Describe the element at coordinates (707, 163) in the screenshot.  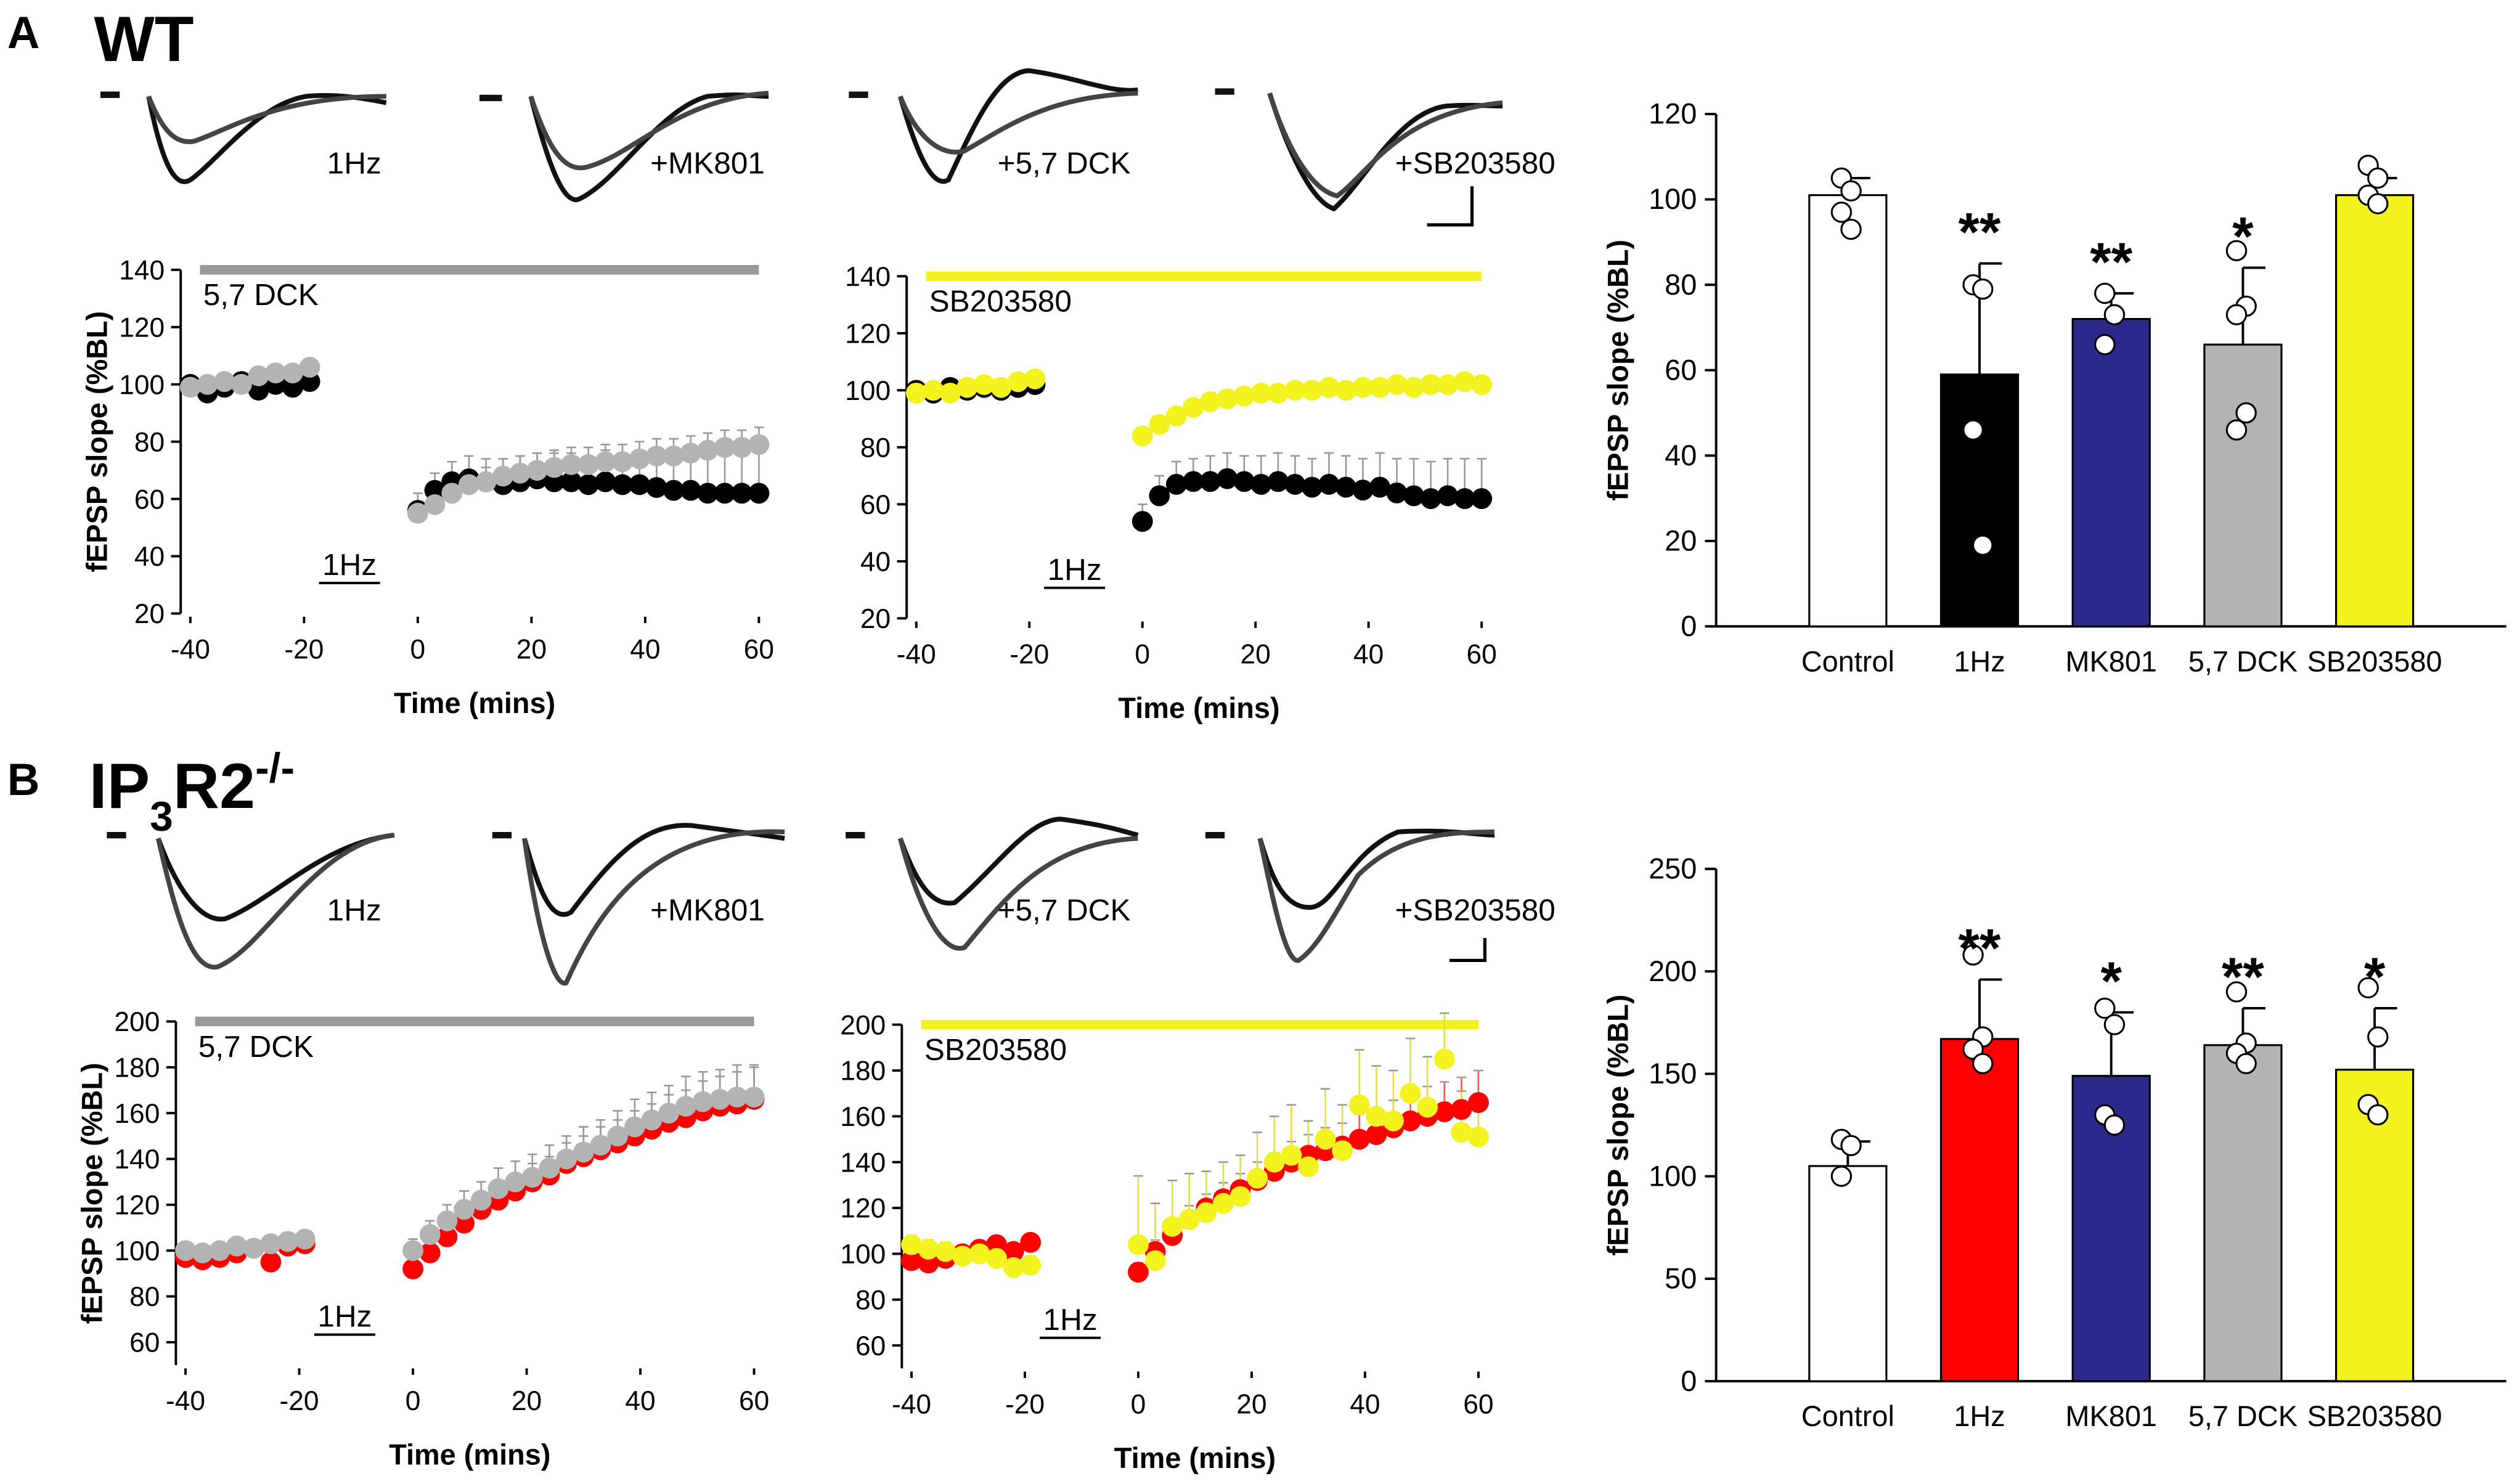
I see `trace-label: +MK801` at that location.